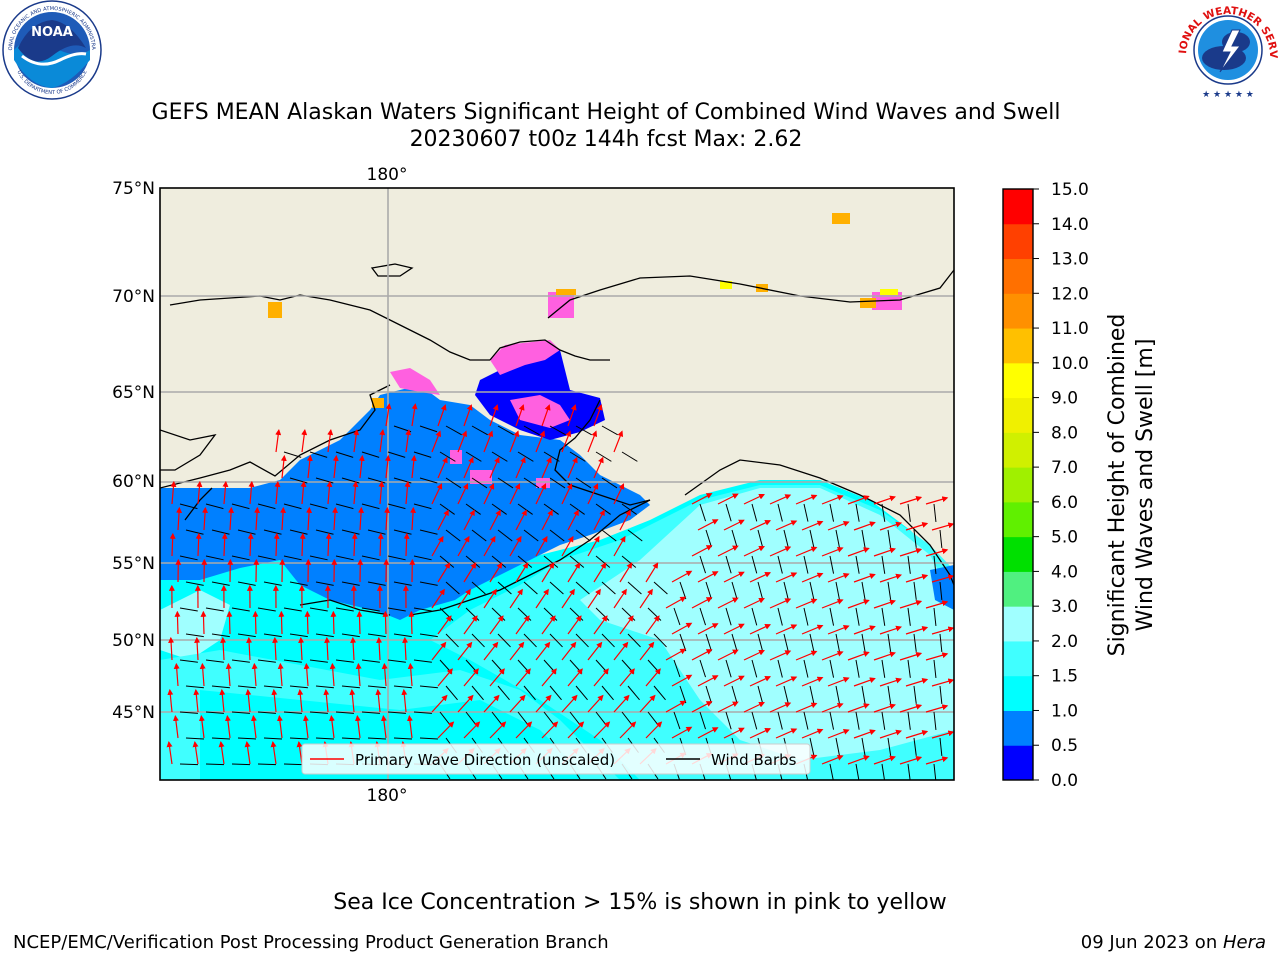  Describe the element at coordinates (1064, 711) in the screenshot. I see `colorbar-tick-label: 1.0` at that location.